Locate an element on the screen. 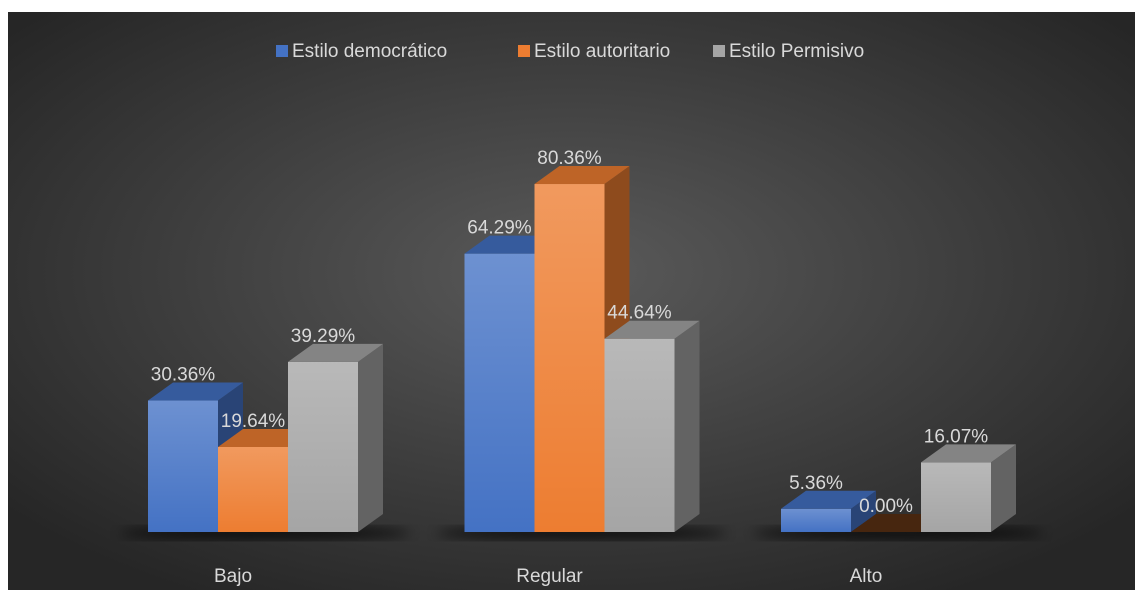 The image size is (1143, 603). data-label: 0.00% is located at coordinates (886, 506).